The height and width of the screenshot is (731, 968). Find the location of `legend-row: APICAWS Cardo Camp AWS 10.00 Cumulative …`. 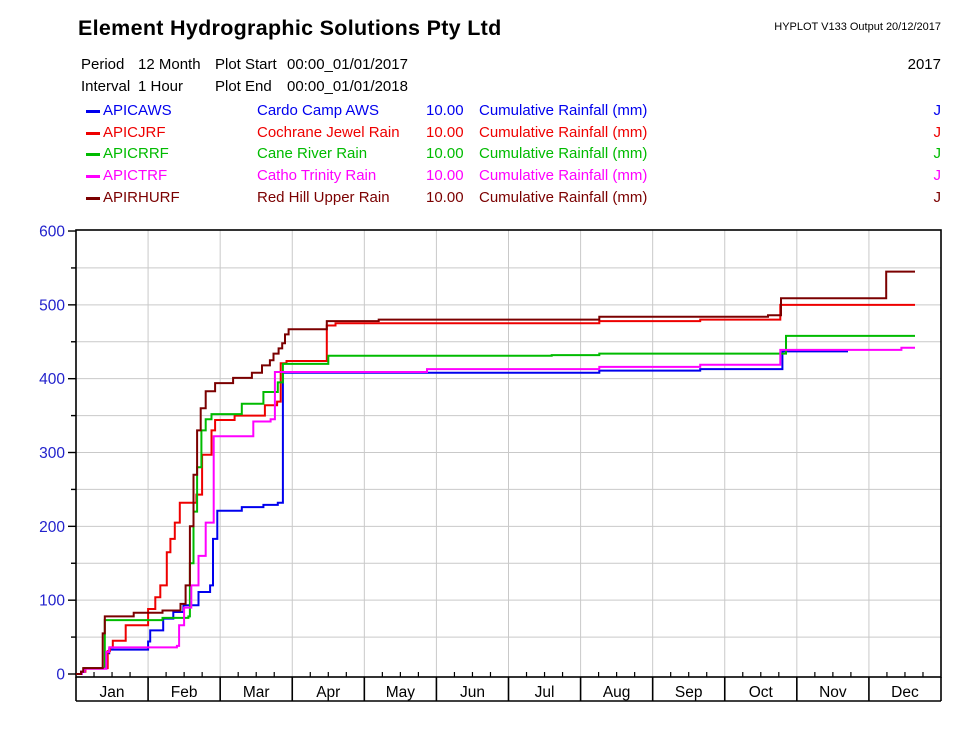

legend-row: APICAWS Cardo Camp AWS 10.00 Cumulative … is located at coordinates (484, 112).